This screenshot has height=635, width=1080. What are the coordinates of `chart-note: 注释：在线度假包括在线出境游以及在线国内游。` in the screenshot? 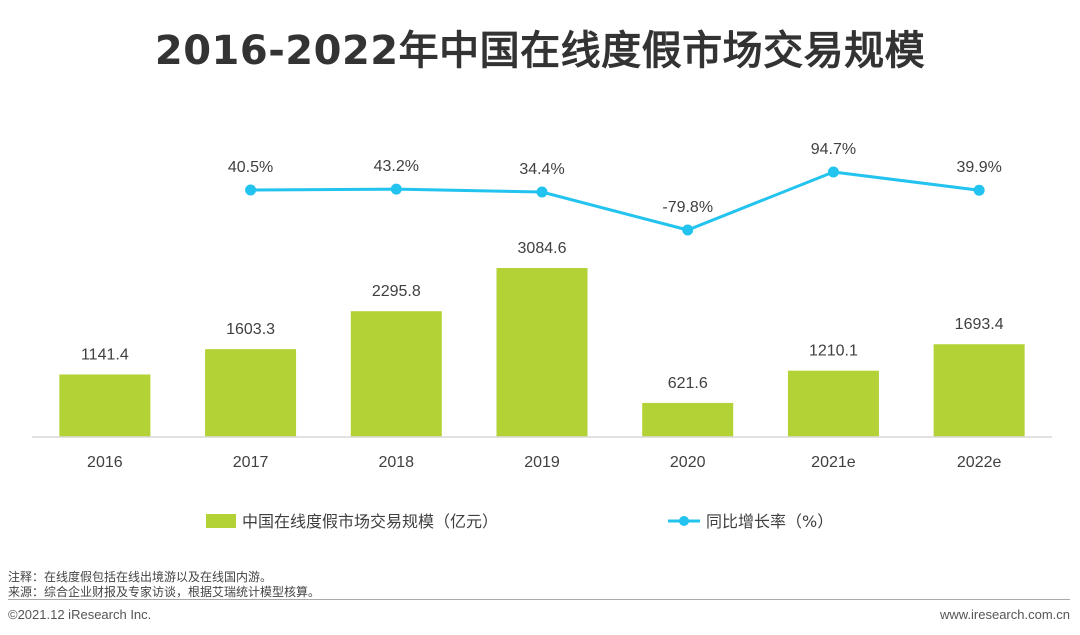 It's located at (140, 577).